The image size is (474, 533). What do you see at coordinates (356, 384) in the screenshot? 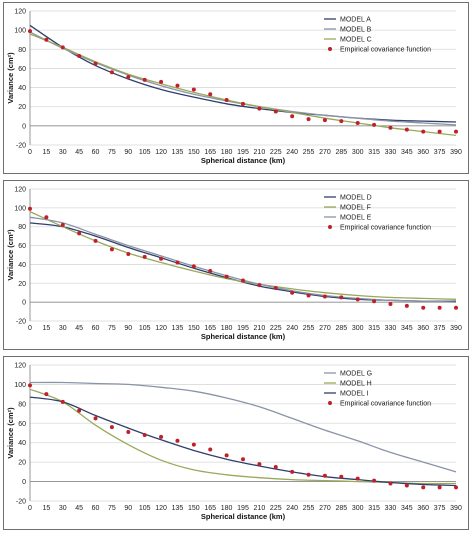
I see `legend-label: MODEL H` at bounding box center [356, 384].